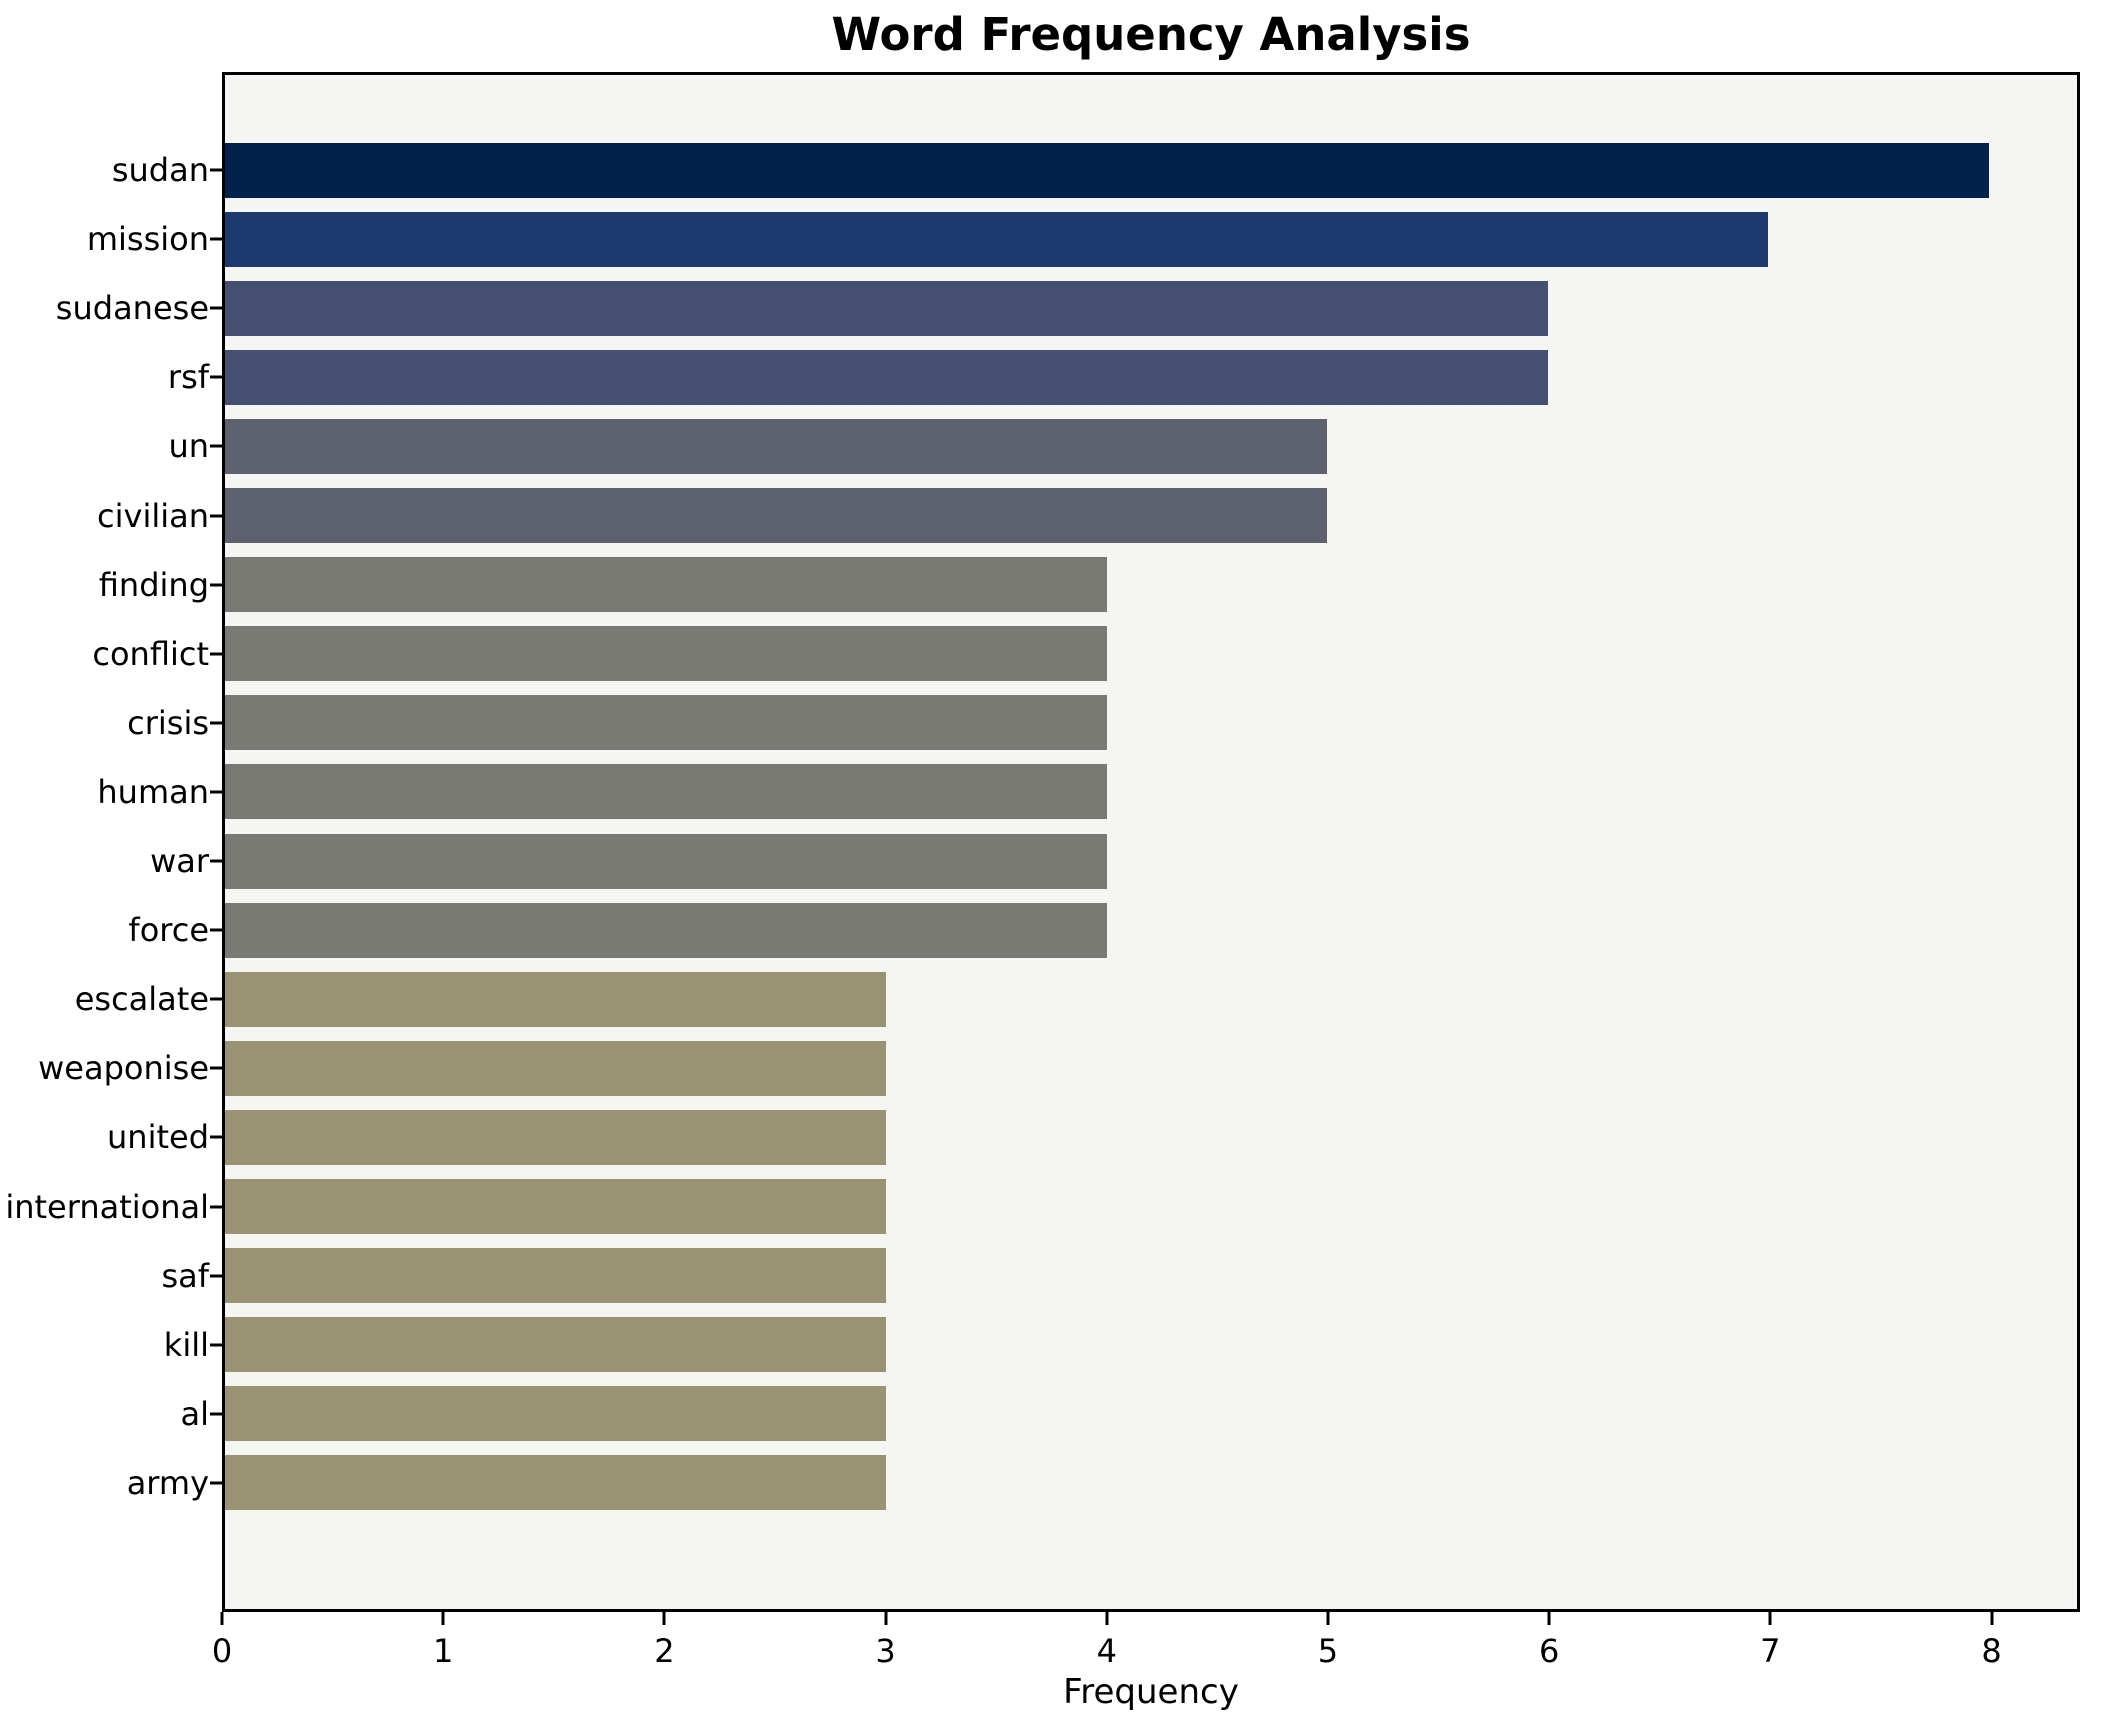  What do you see at coordinates (556, 1137) in the screenshot?
I see `bar-united` at bounding box center [556, 1137].